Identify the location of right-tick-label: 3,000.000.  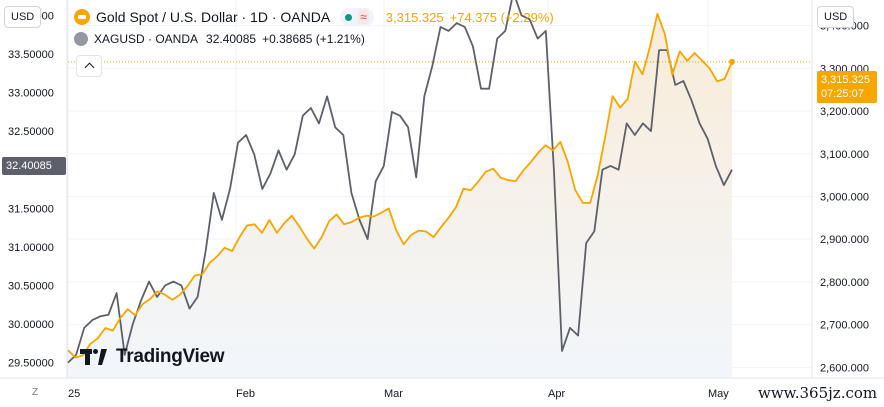
(844, 197).